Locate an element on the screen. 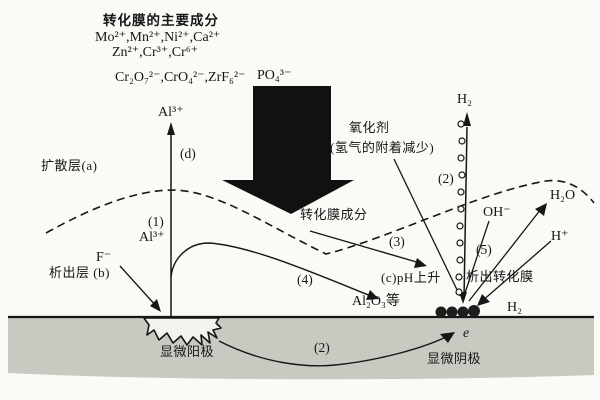 The image size is (600, 400). reaction-4-curve is located at coordinates (271, 269).